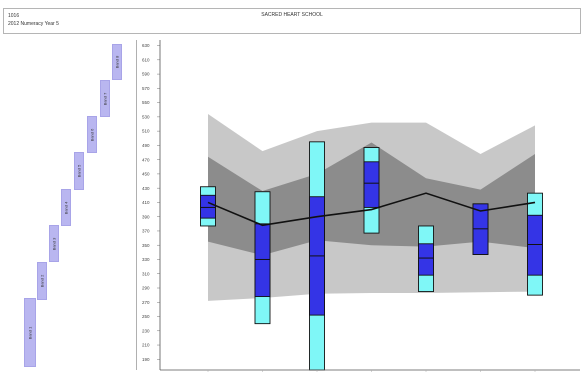  I want to click on band-box-7: Band 7, so click(105, 98).